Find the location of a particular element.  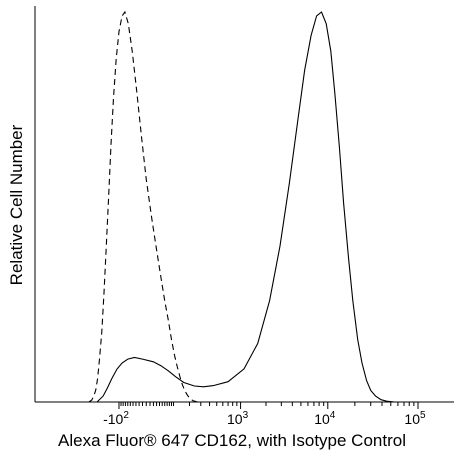

x-tick-label: 10⁵ is located at coordinates (415, 418).